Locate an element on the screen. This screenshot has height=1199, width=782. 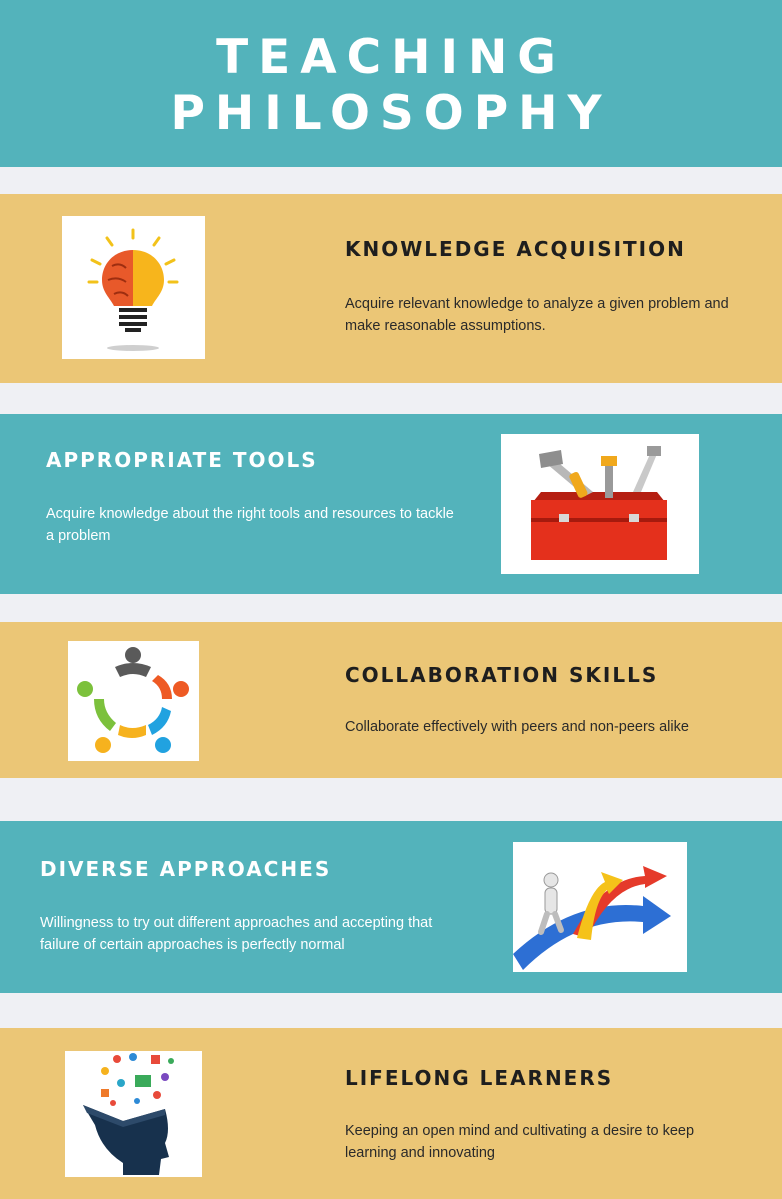
brain-lightbulb-icon is located at coordinates (133, 287).